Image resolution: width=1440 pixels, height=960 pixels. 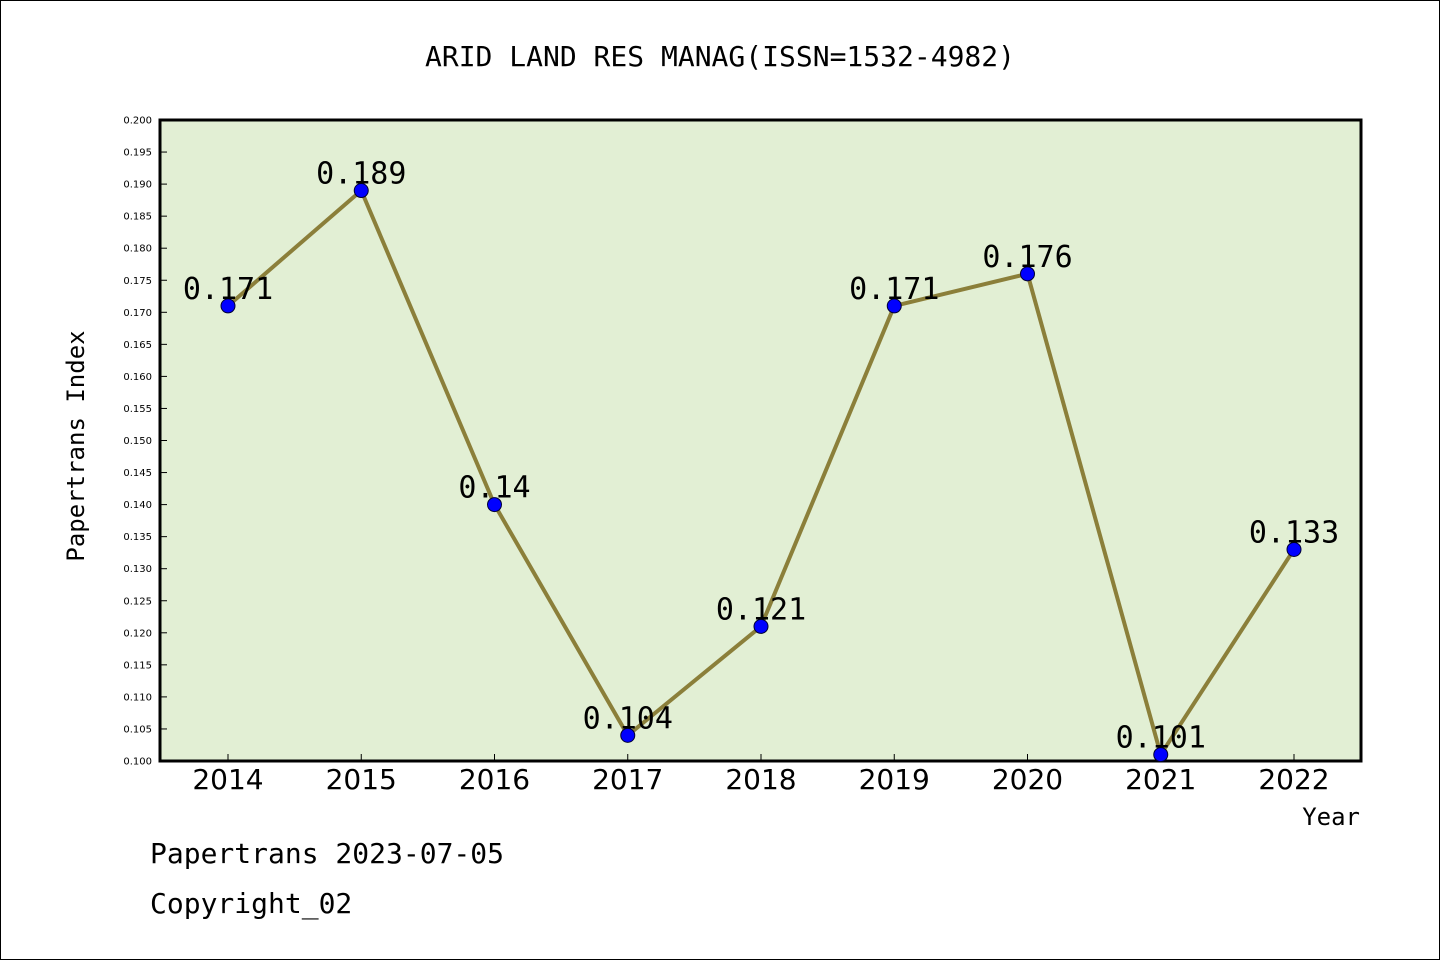 What do you see at coordinates (137, 409) in the screenshot?
I see `y-tick-label: 0.155` at bounding box center [137, 409].